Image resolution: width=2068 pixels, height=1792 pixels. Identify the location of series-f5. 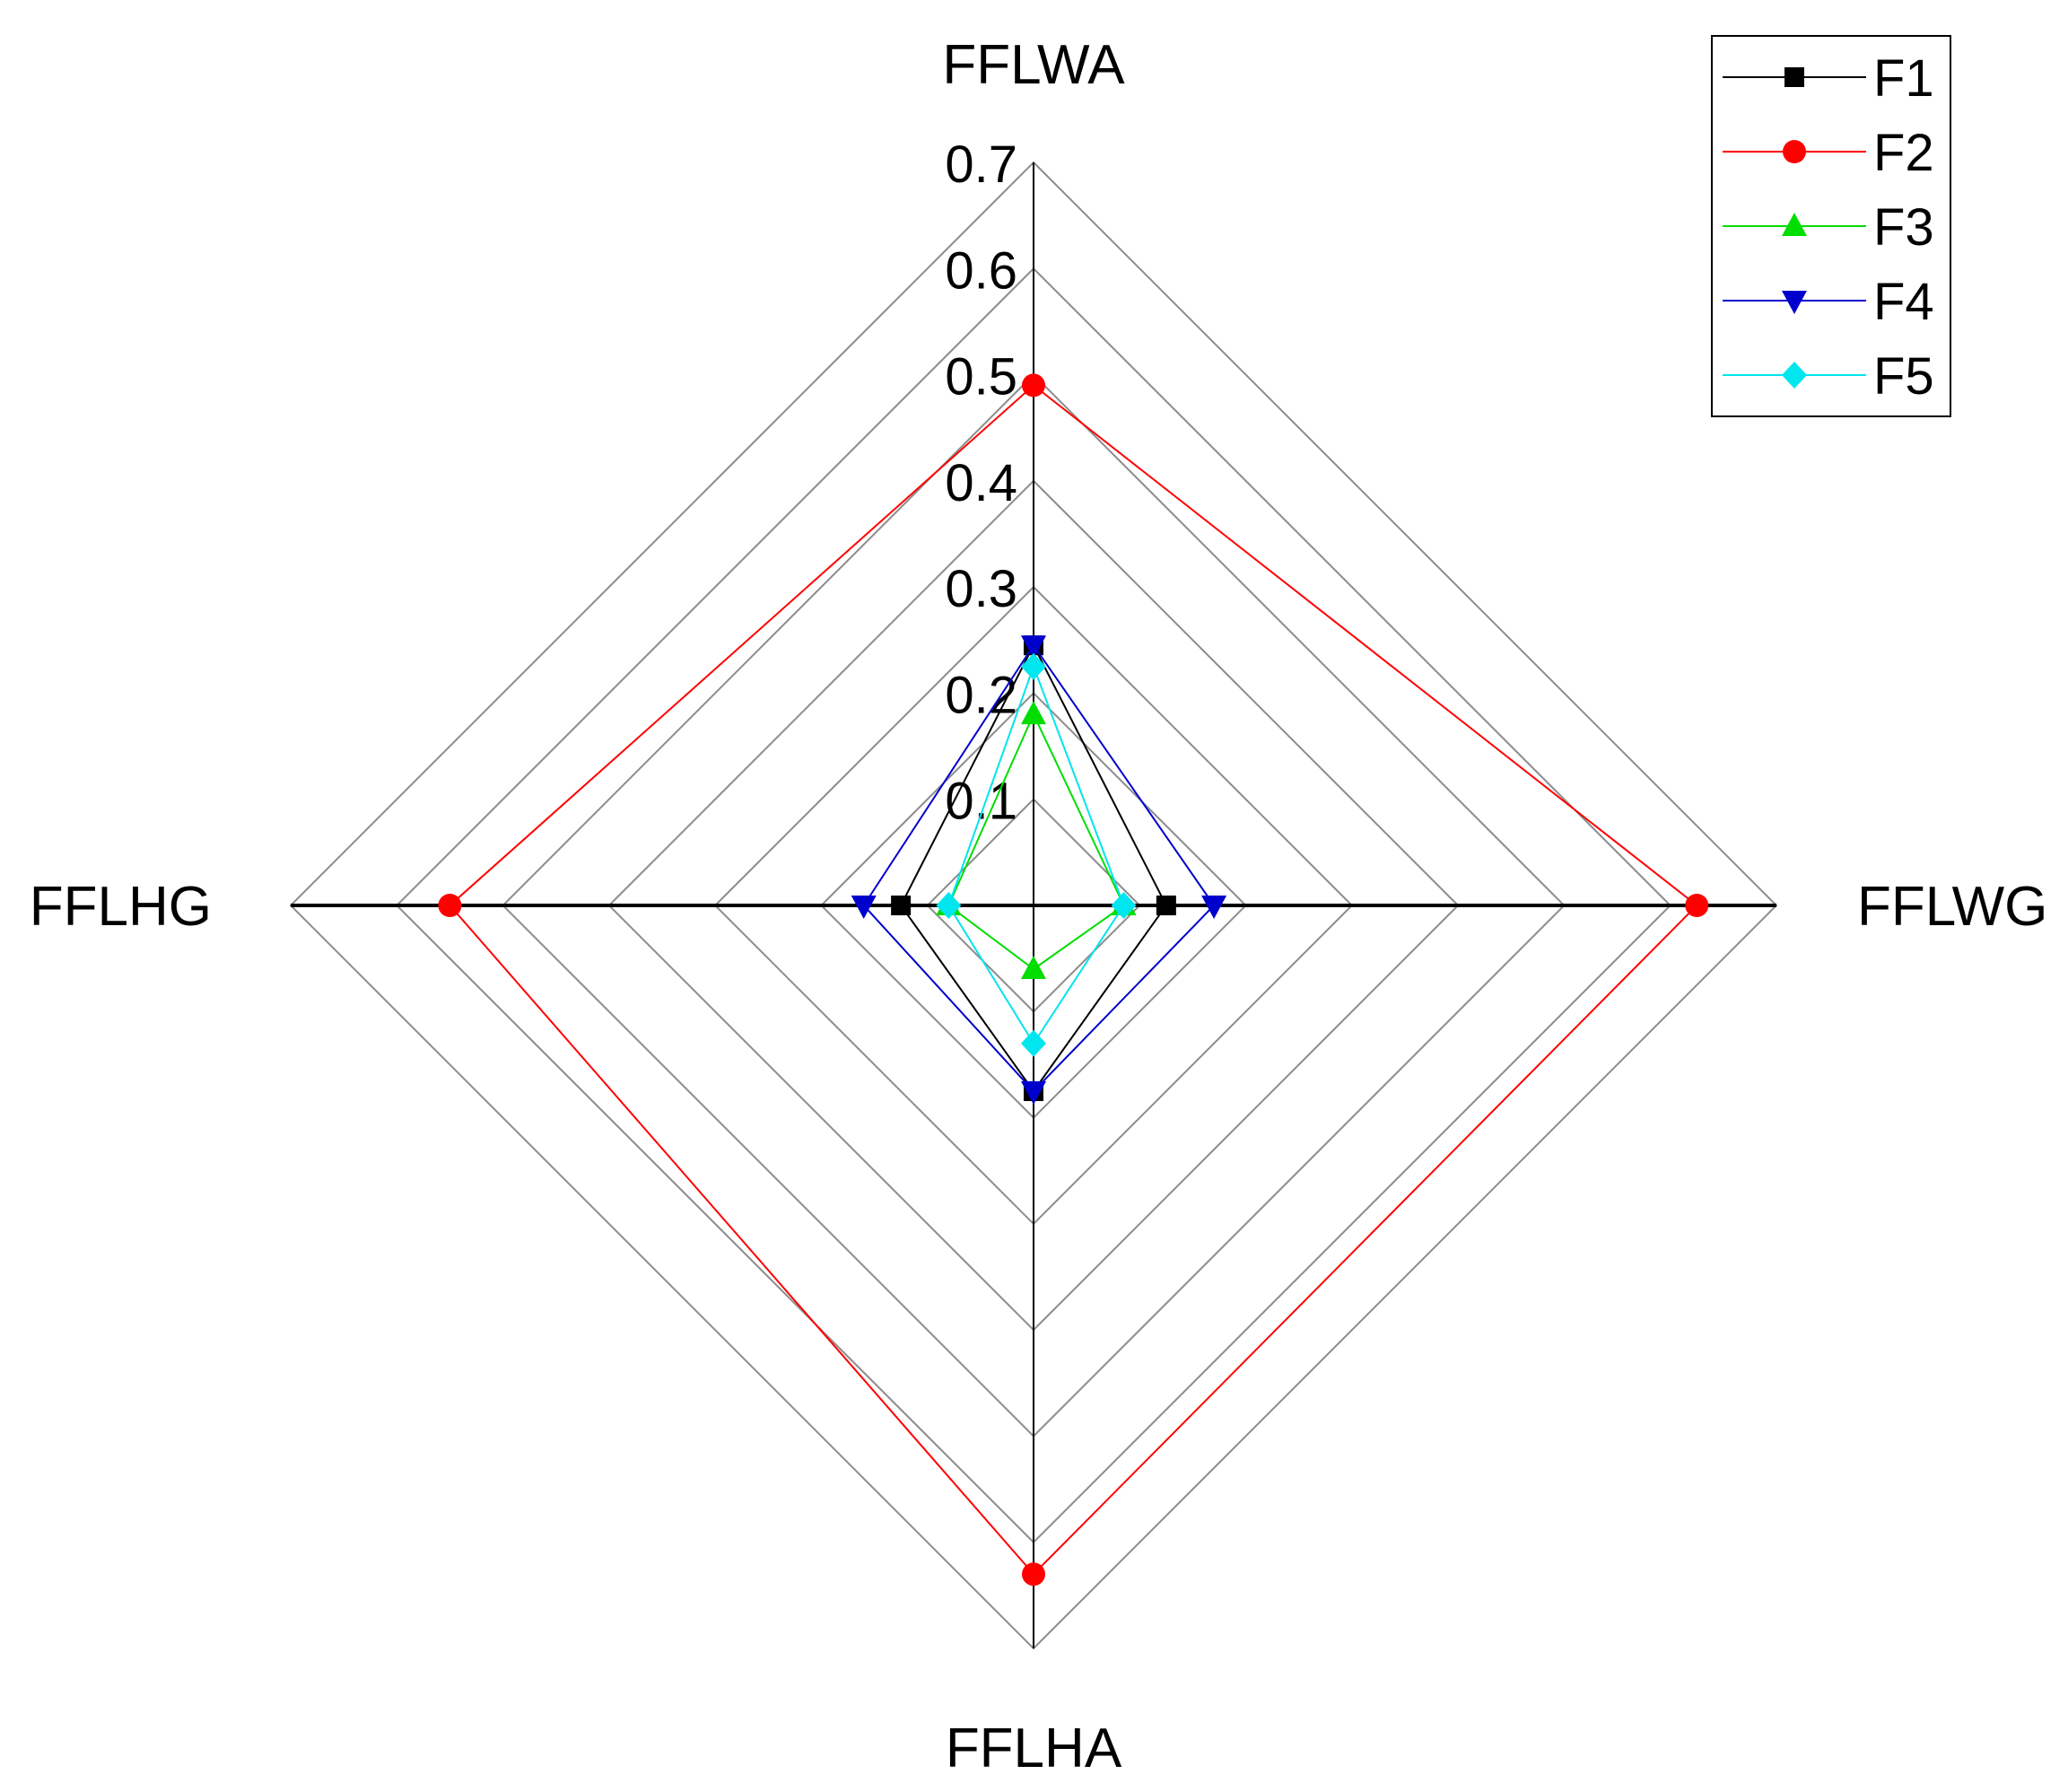
(1037, 854).